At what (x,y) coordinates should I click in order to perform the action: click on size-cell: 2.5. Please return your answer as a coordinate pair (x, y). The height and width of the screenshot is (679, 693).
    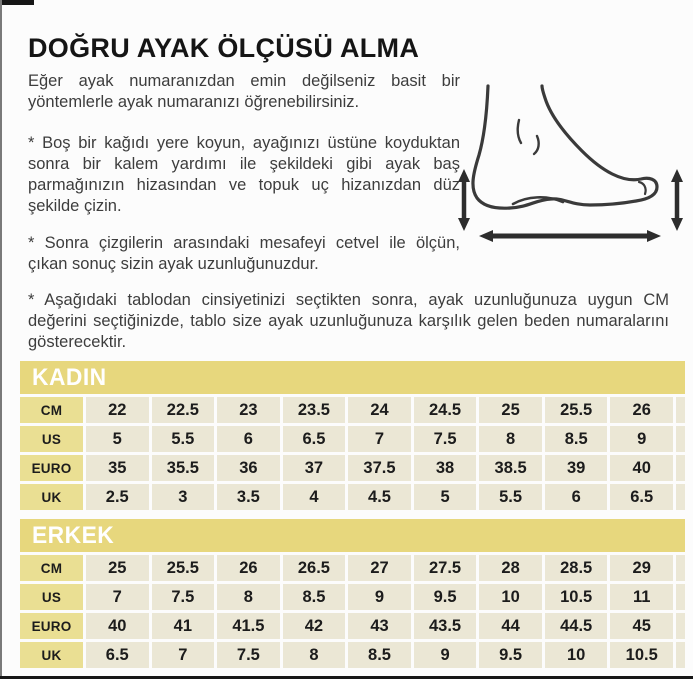
    Looking at the image, I should click on (117, 497).